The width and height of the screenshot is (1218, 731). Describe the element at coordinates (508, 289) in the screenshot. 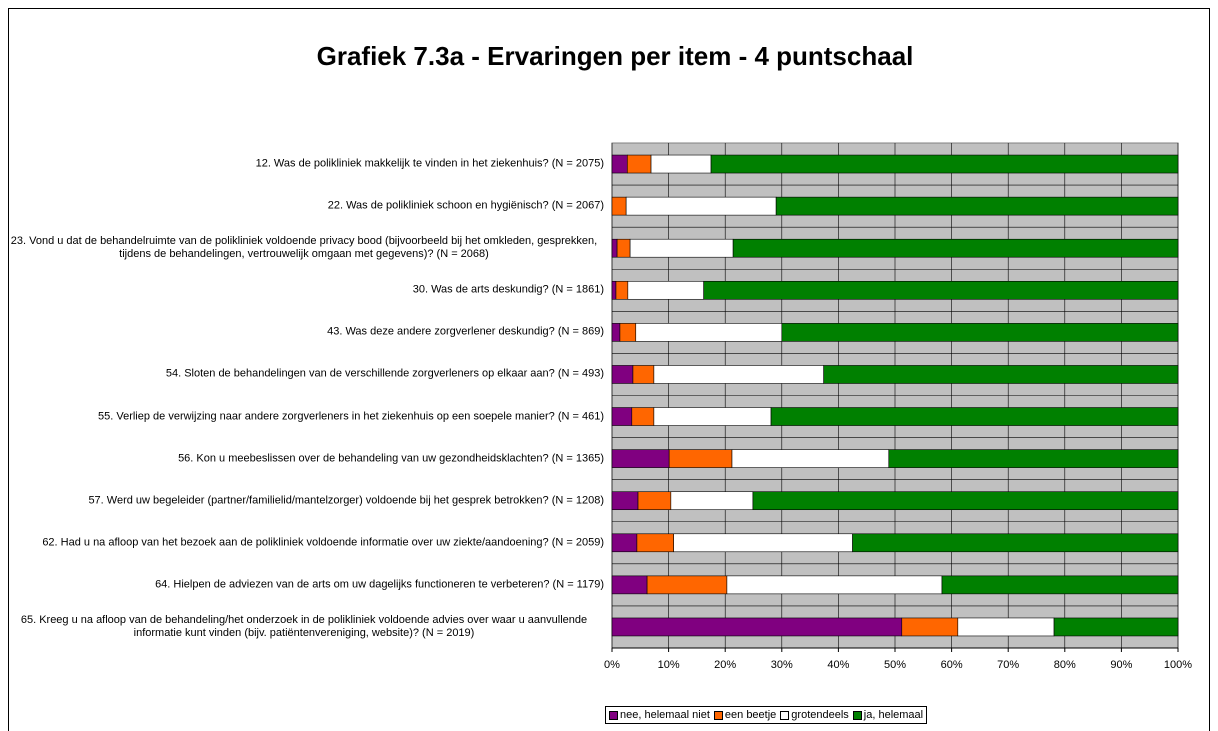

I see `y-tick-label: 30. Was de arts deskundig? (N = 1861)` at that location.